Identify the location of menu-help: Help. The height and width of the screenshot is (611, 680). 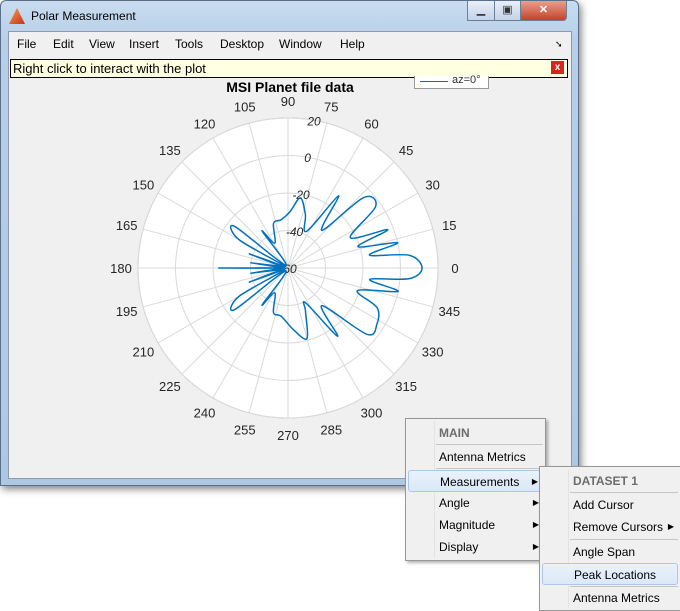
(352, 44).